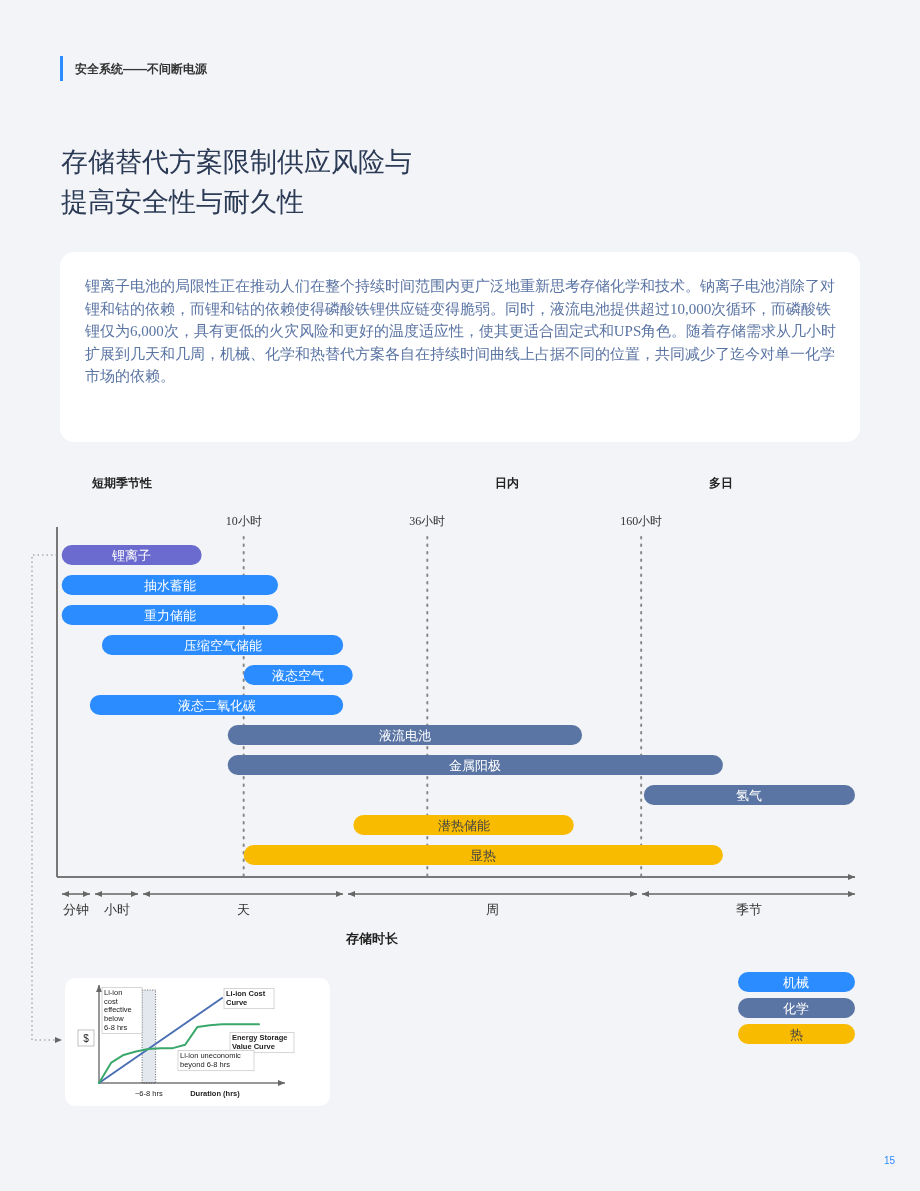  Describe the element at coordinates (721, 483) in the screenshot. I see `text: 多日` at that location.